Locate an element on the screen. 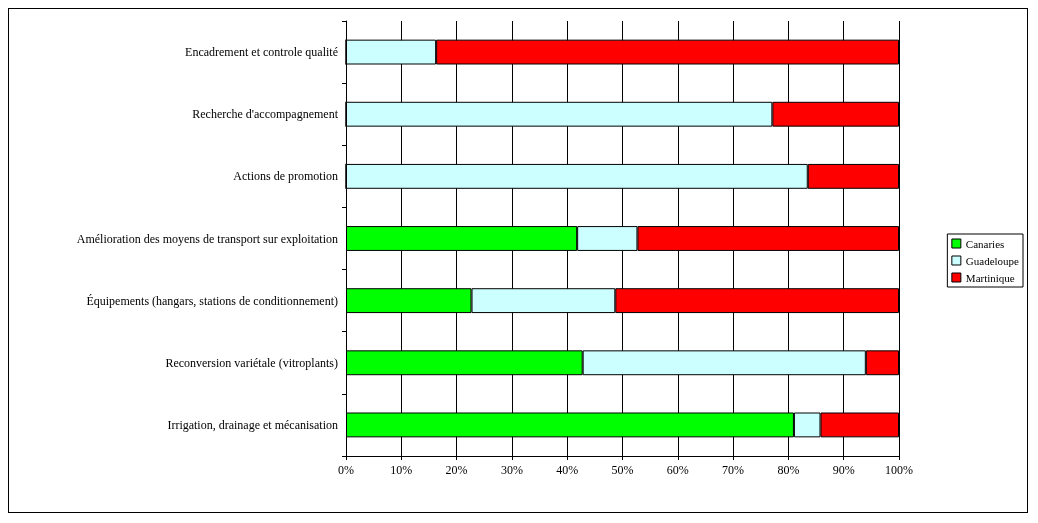  x-tick-label: 0% is located at coordinates (346, 470).